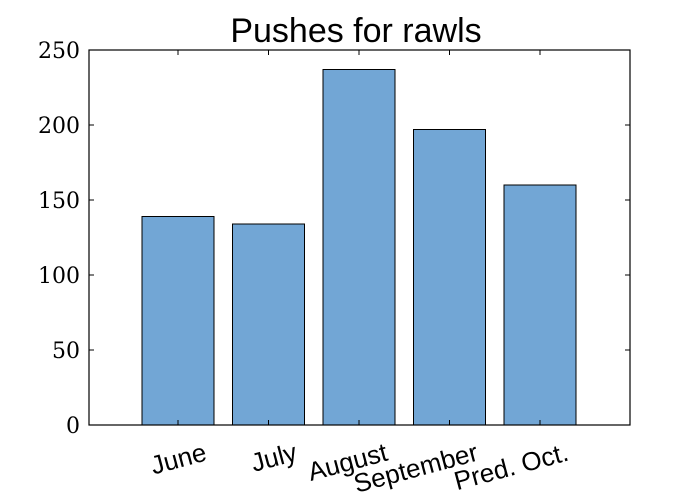 The width and height of the screenshot is (700, 500). I want to click on bar-september, so click(449, 277).